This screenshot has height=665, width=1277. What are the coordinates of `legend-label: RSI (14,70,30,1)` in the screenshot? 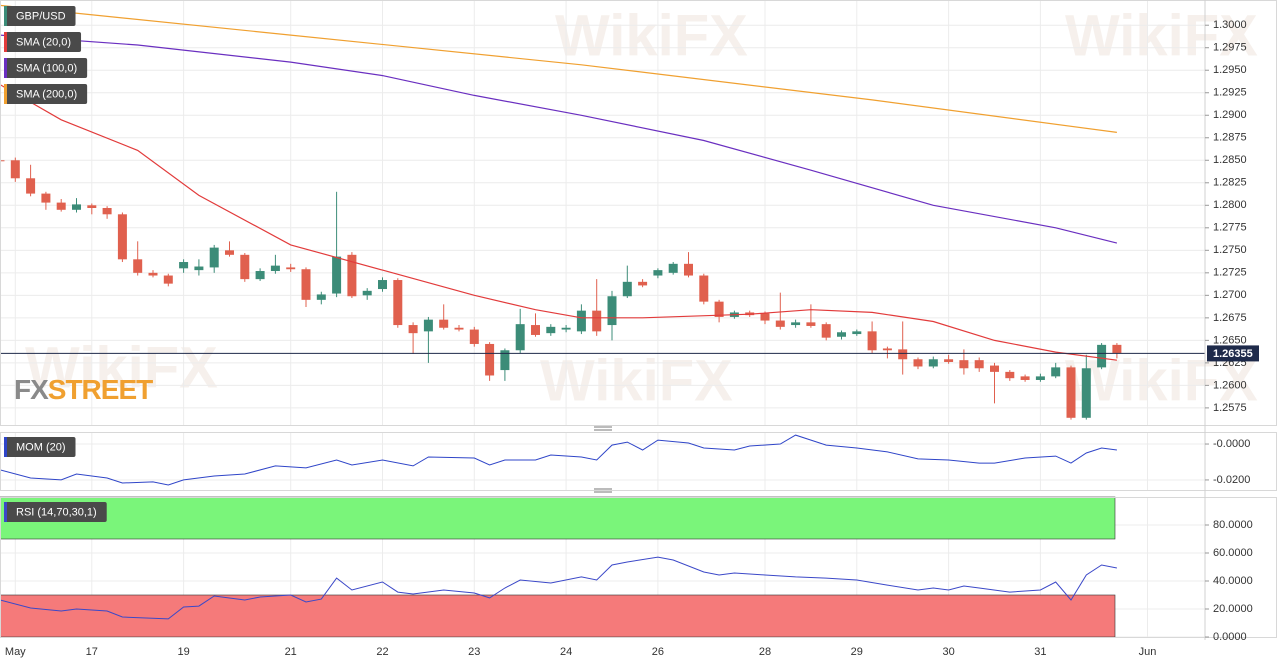 It's located at (56, 512).